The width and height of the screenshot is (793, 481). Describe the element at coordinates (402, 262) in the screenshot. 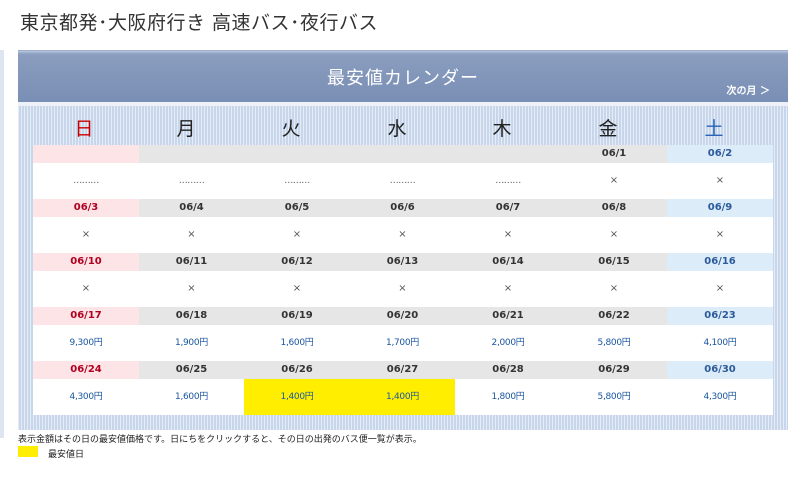

I see `day-date-label: 06/13` at that location.